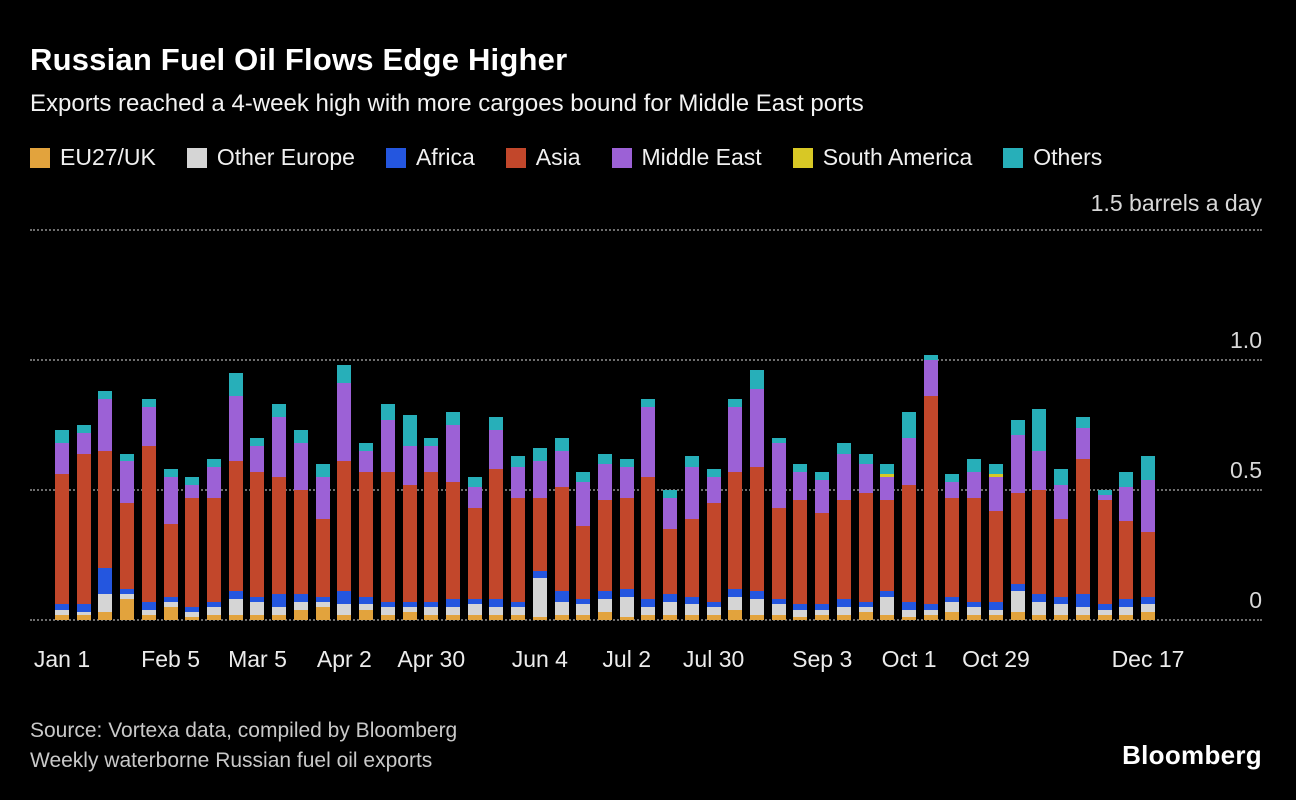 The width and height of the screenshot is (1296, 800). I want to click on x-axis-tick-label: Dec 17, so click(1148, 659).